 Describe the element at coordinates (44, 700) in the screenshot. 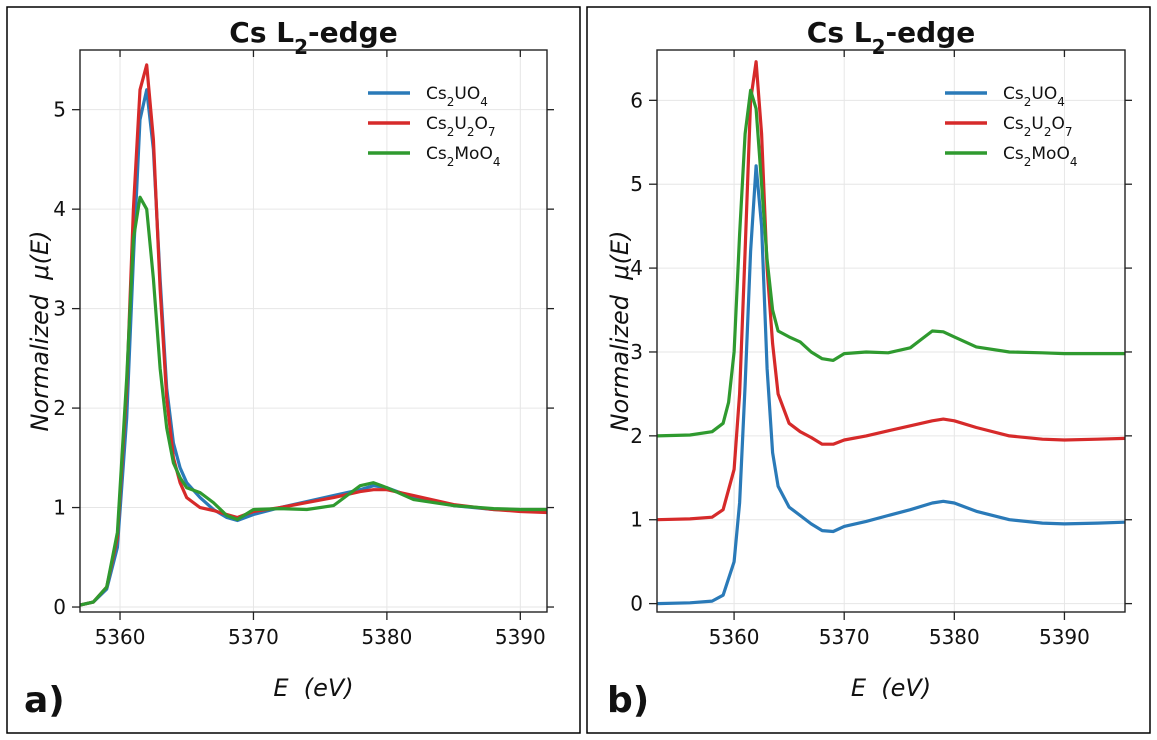

I see `panel-label: a)` at that location.